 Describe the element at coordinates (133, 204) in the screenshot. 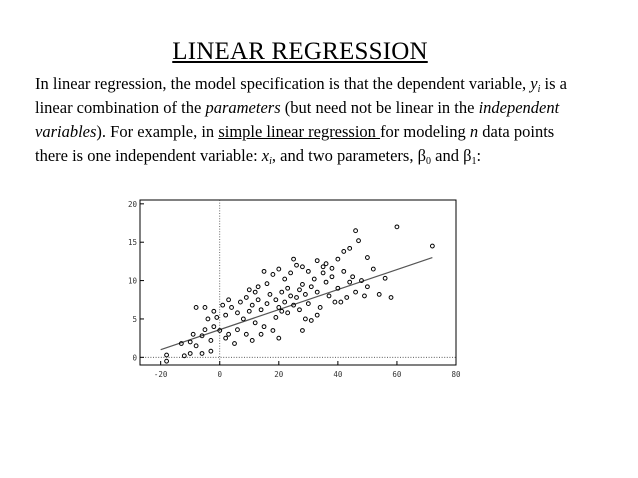

I see `y-tick-label: 20` at that location.